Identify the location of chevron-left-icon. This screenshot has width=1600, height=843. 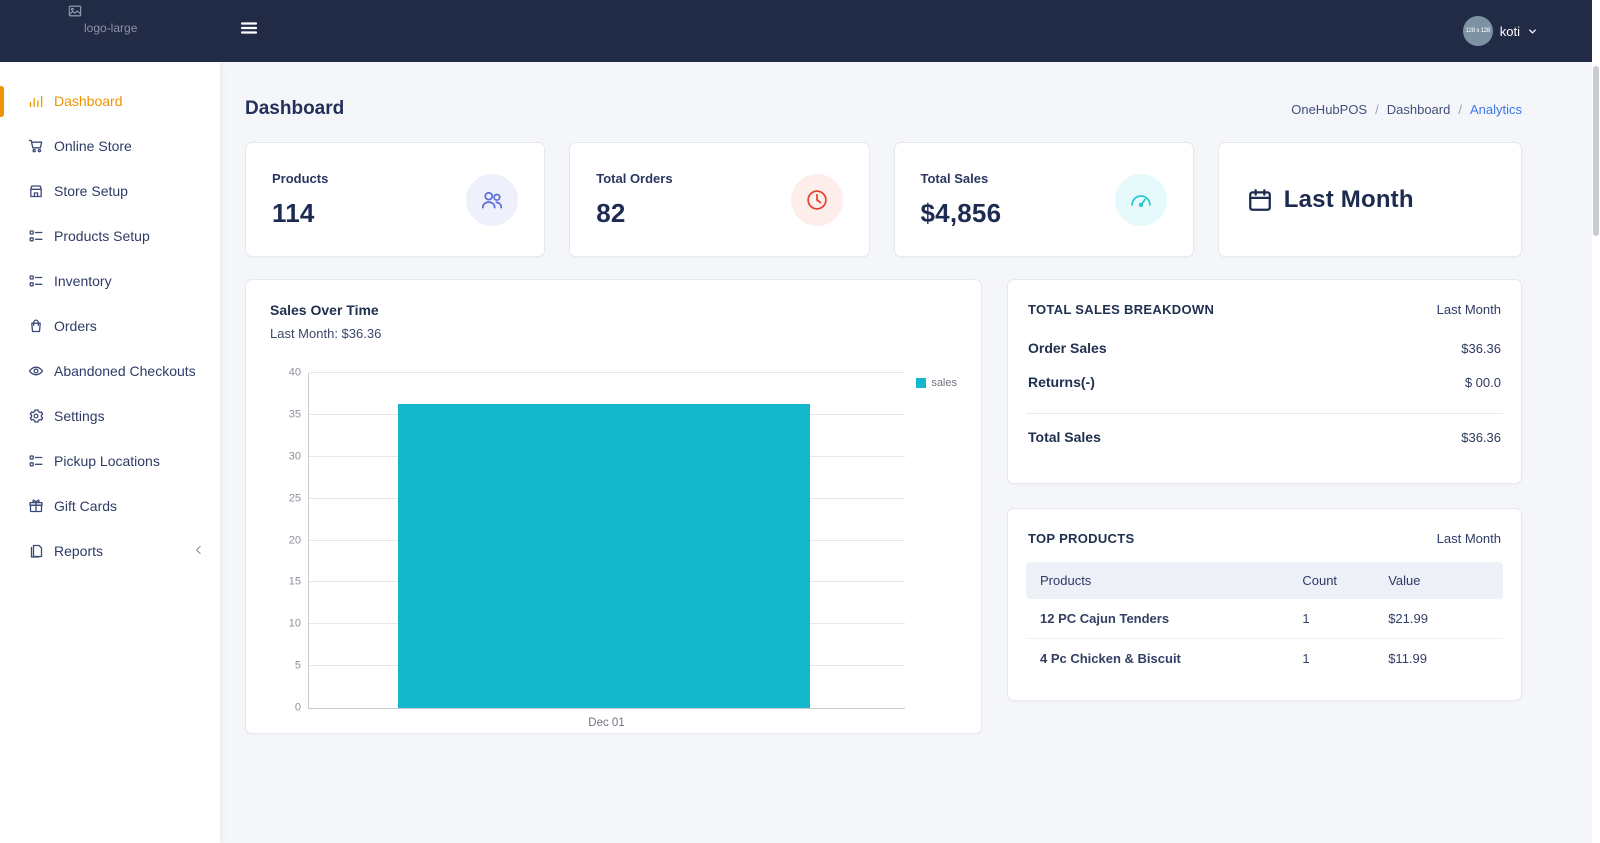
(199, 550).